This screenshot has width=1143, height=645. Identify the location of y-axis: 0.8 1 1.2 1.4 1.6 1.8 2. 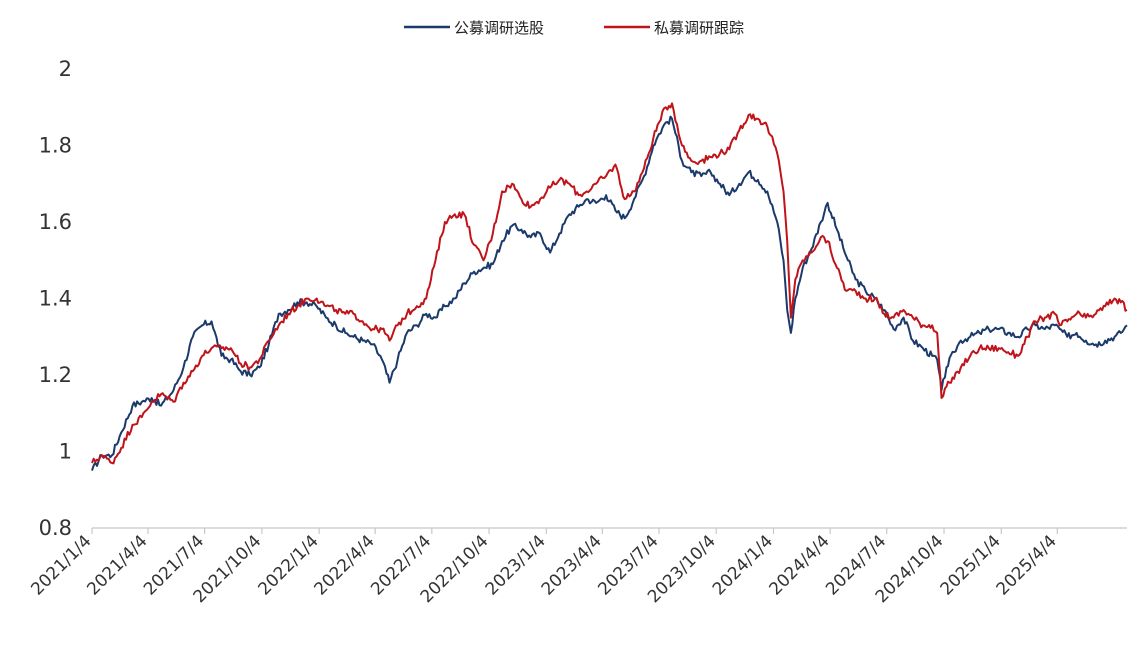
(55, 298).